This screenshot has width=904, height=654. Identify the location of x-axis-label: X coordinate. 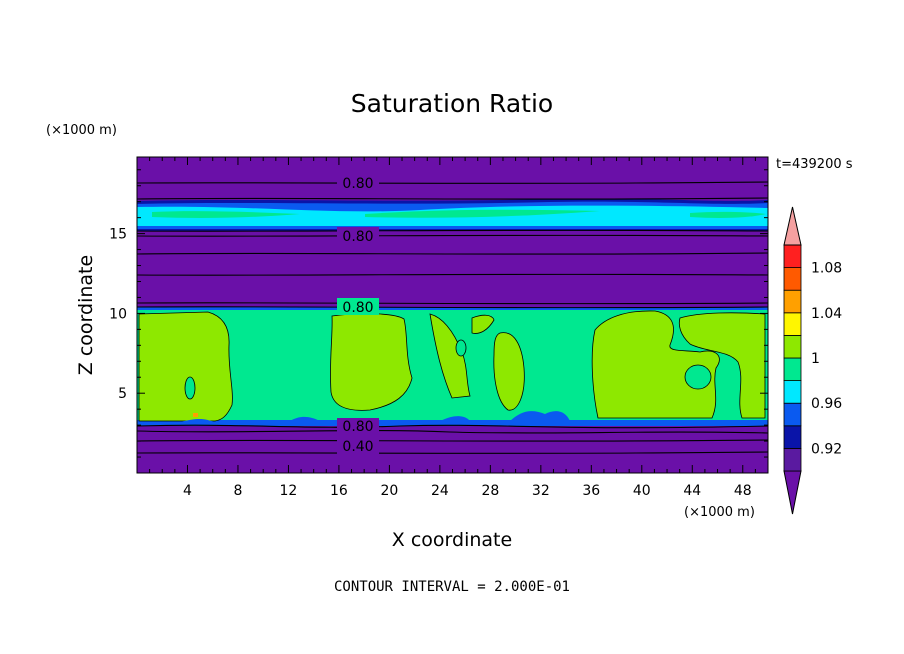
(452, 540).